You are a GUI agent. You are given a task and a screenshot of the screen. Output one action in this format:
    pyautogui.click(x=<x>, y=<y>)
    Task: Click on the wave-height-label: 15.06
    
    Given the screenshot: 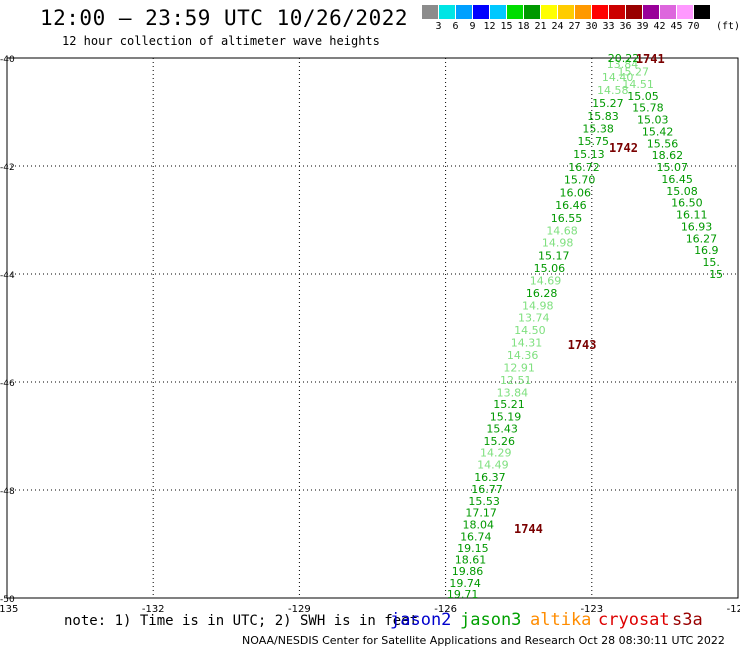 What is the action you would take?
    pyautogui.click(x=550, y=268)
    